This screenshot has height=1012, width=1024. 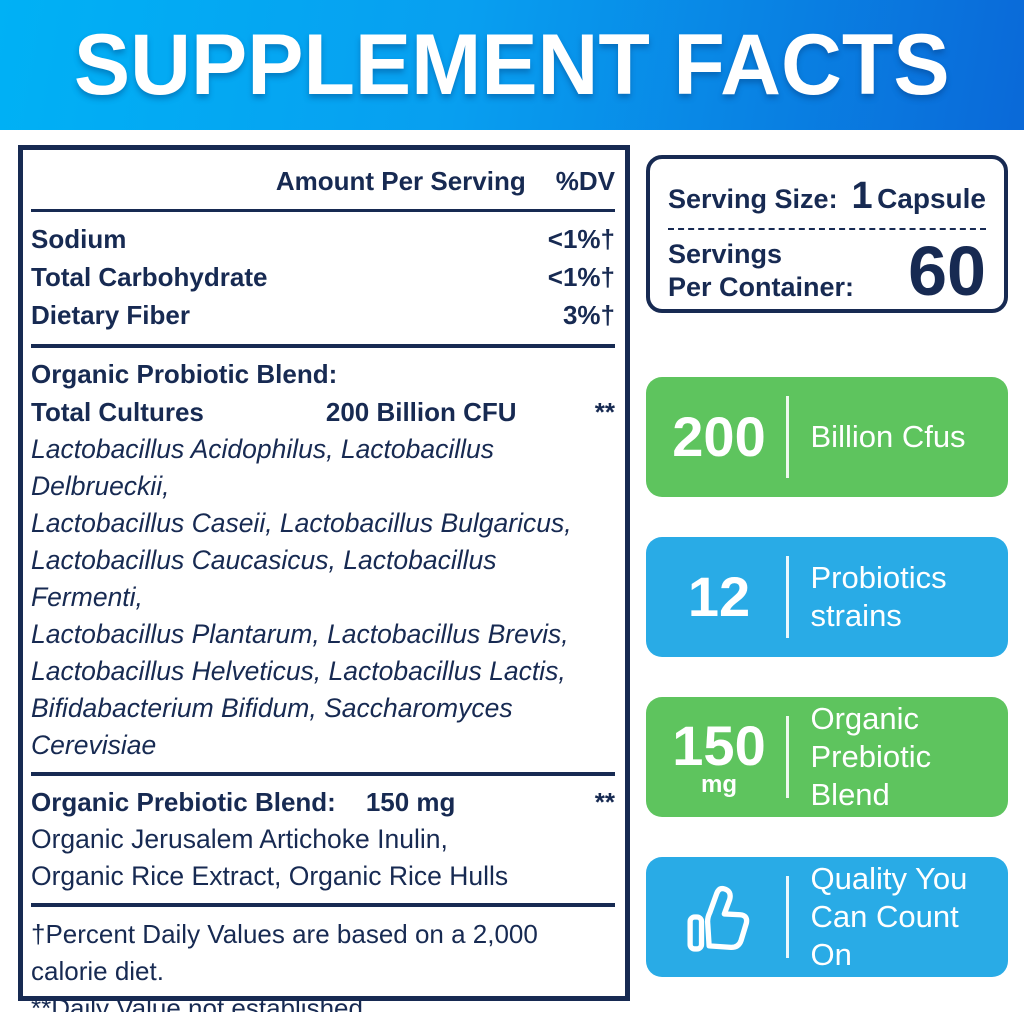 I want to click on serving-size-value: 1 Capsule, so click(x=918, y=196).